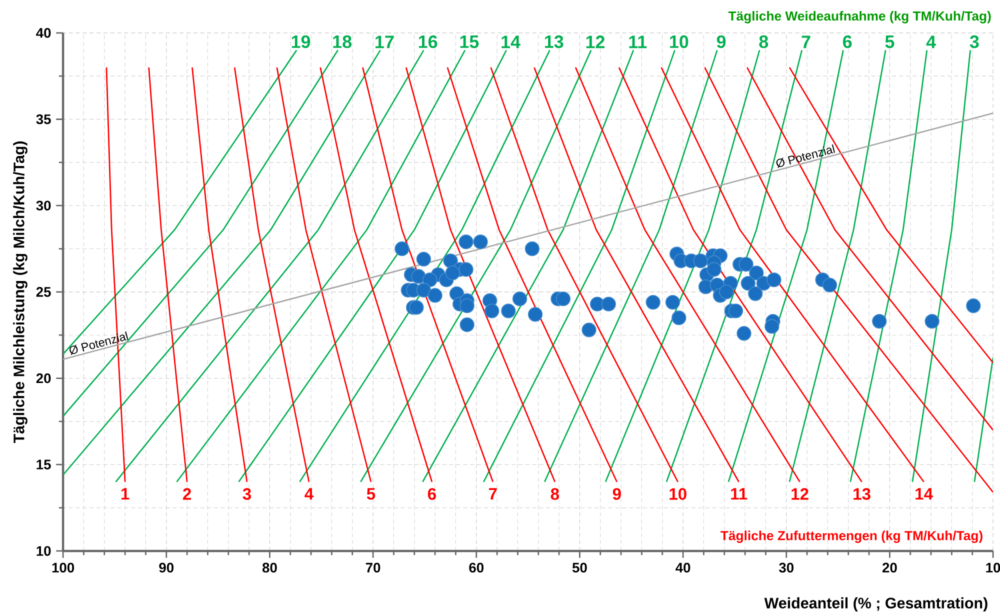 Image resolution: width=1000 pixels, height=614 pixels. Describe the element at coordinates (43, 205) in the screenshot. I see `y-tick-label: 30` at that location.